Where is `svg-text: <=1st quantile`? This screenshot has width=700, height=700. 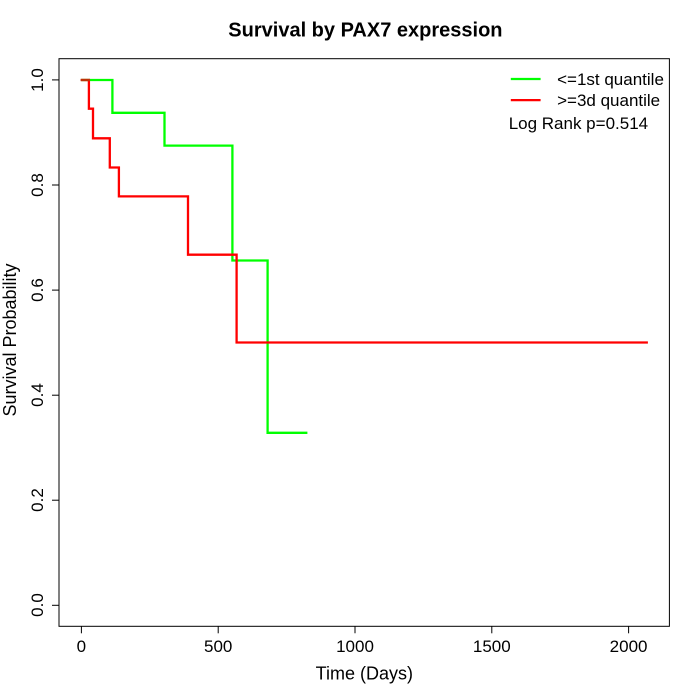
svg-text: <=1st quantile is located at coordinates (610, 79).